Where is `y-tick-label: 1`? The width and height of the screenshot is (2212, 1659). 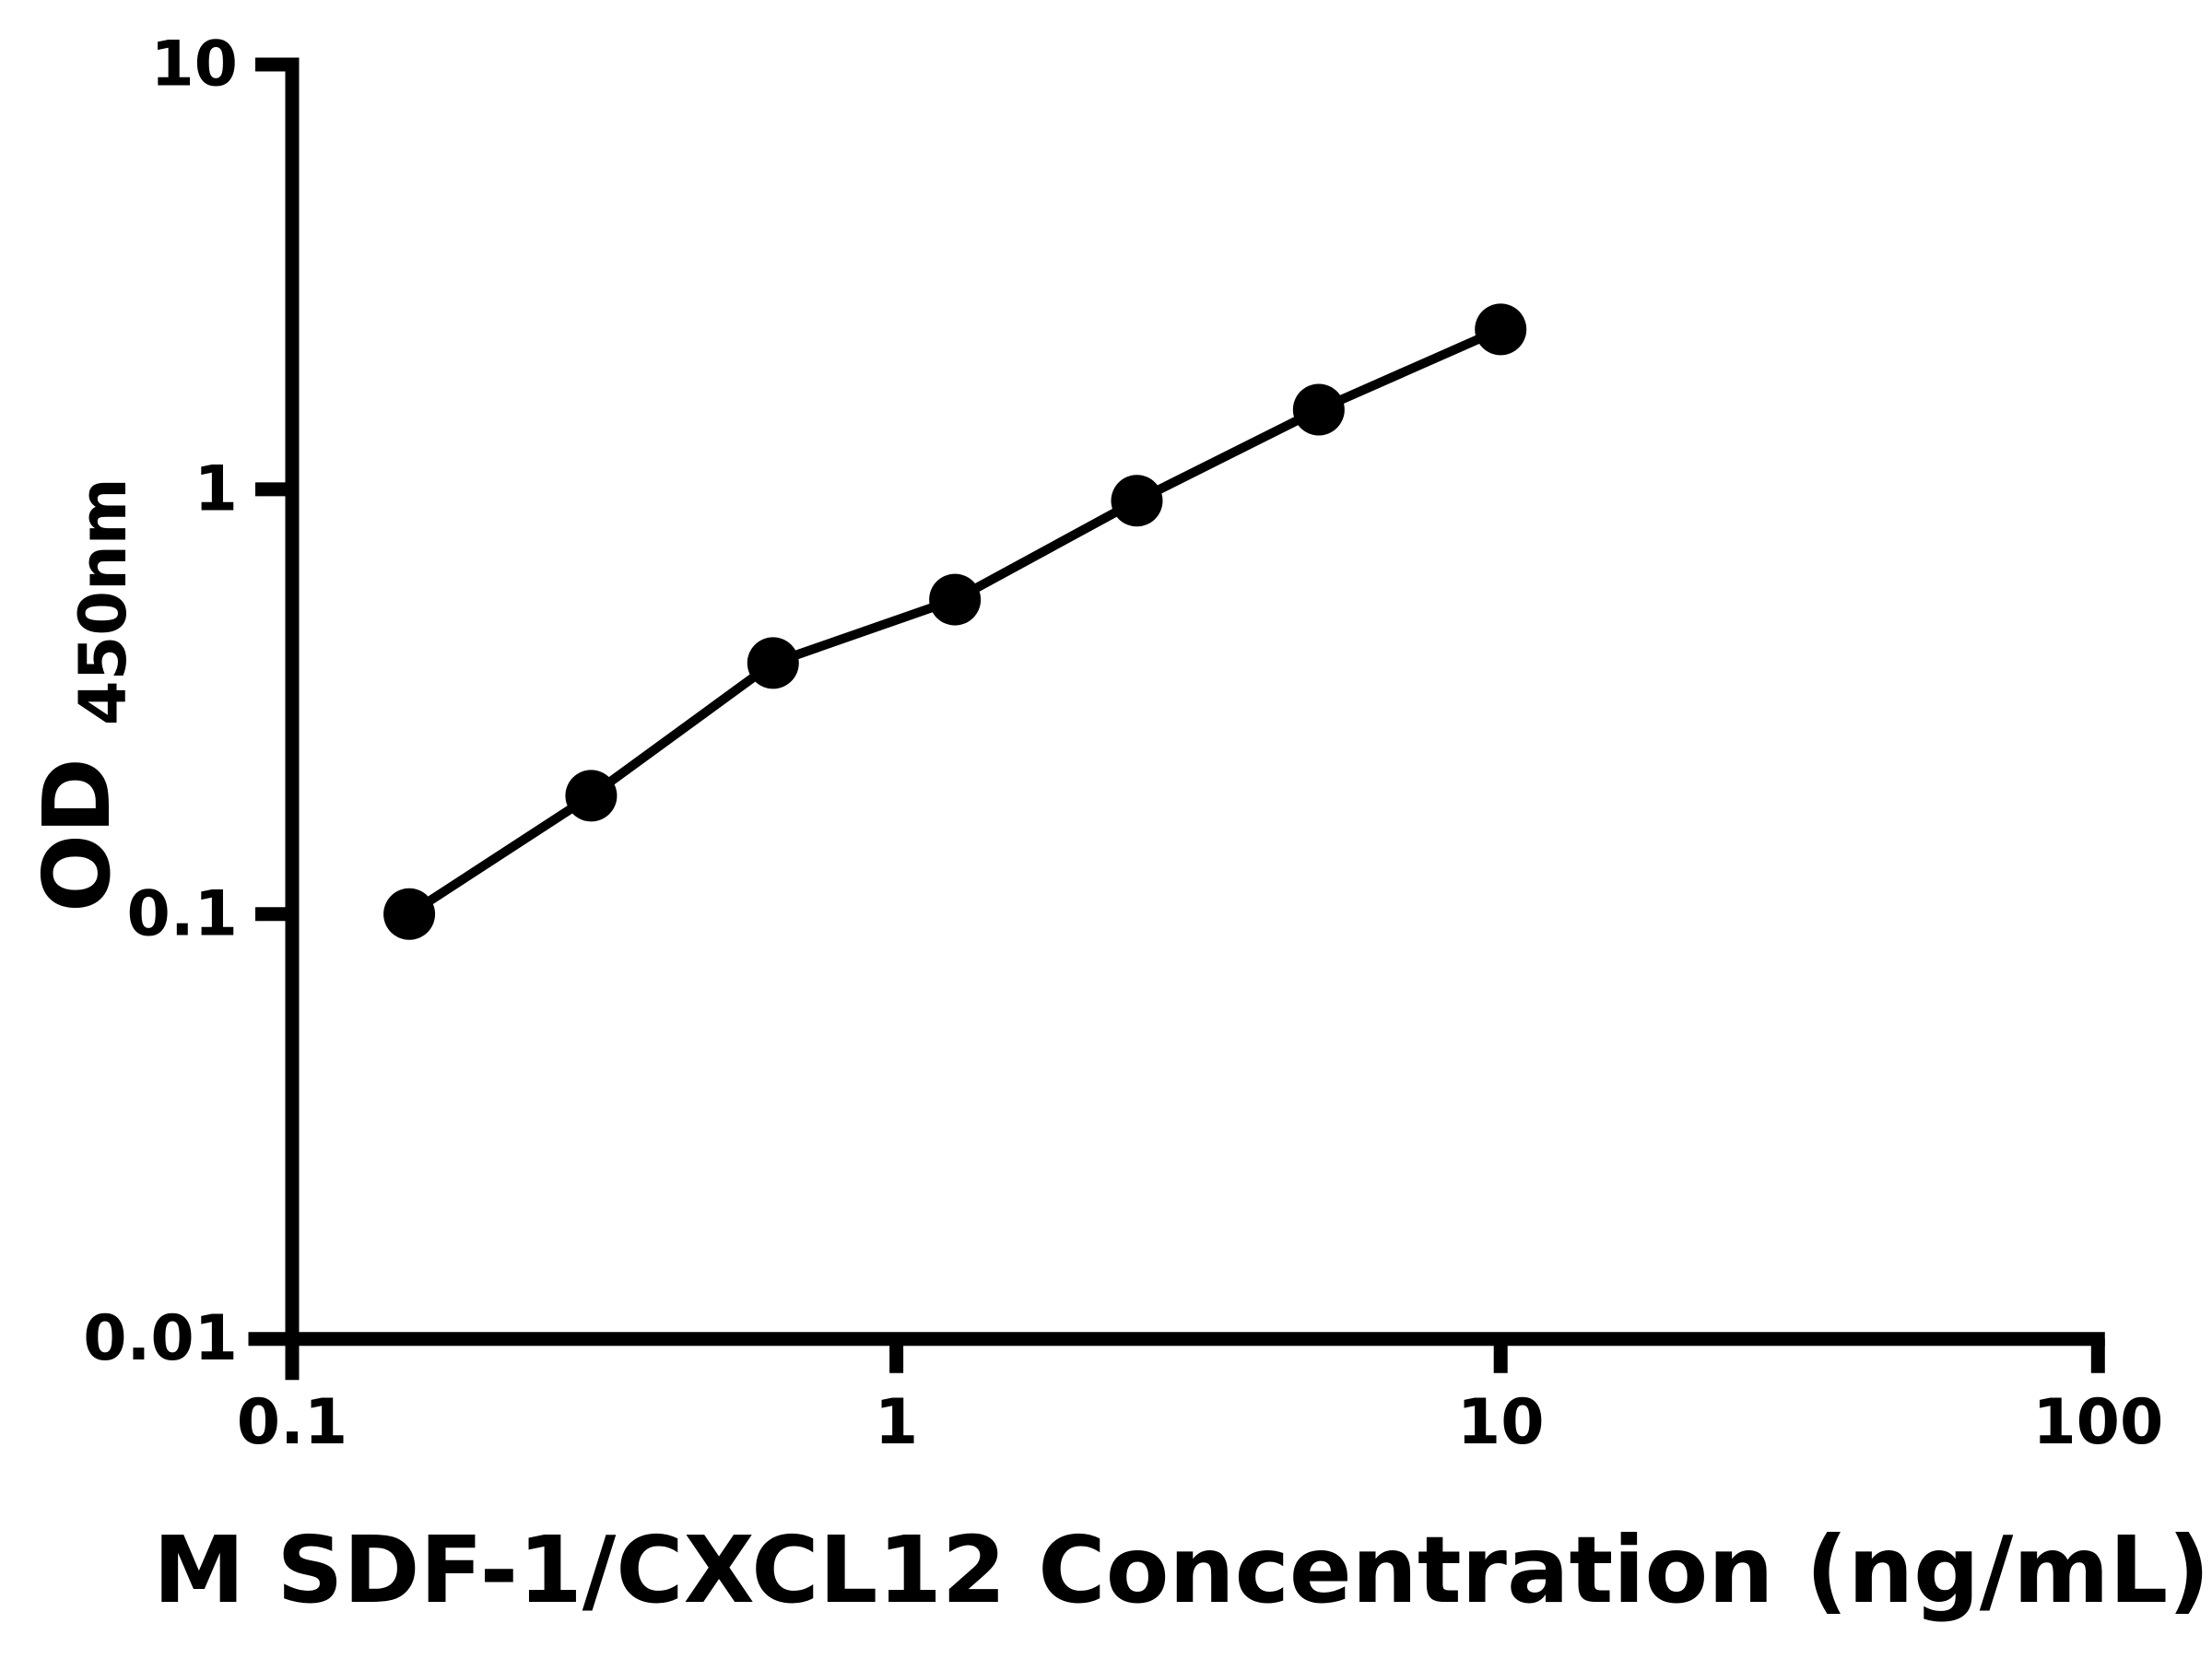 y-tick-label: 1 is located at coordinates (216, 489).